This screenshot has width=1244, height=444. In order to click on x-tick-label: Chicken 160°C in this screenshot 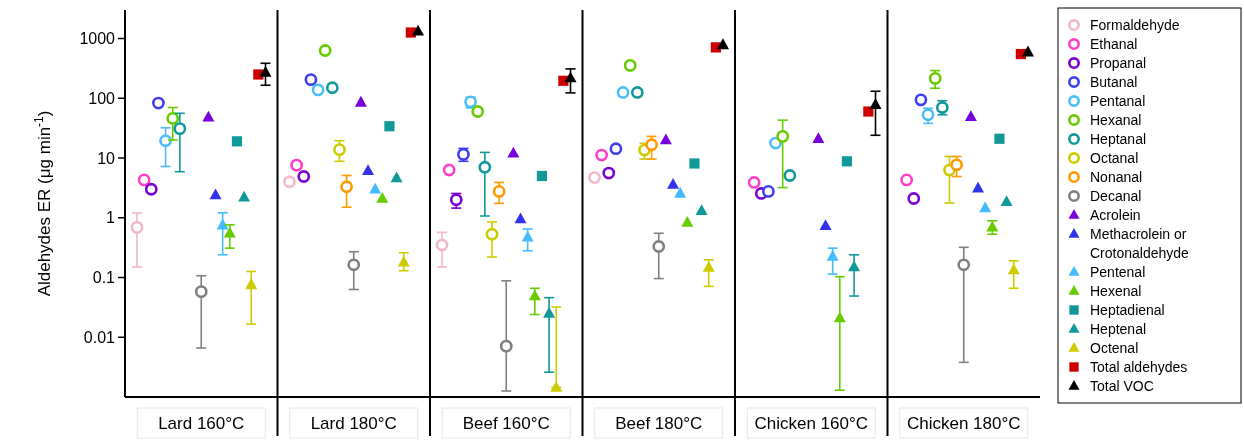, I will do `click(811, 423)`.